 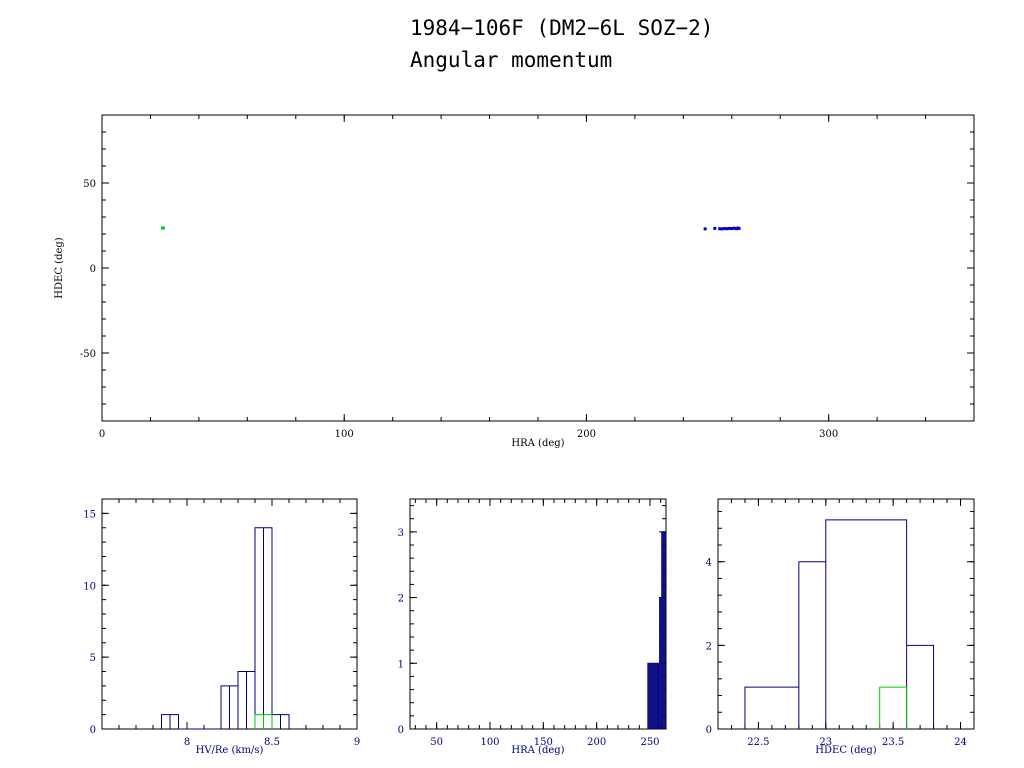 I want to click on x-tick-label: 150, so click(x=543, y=742).